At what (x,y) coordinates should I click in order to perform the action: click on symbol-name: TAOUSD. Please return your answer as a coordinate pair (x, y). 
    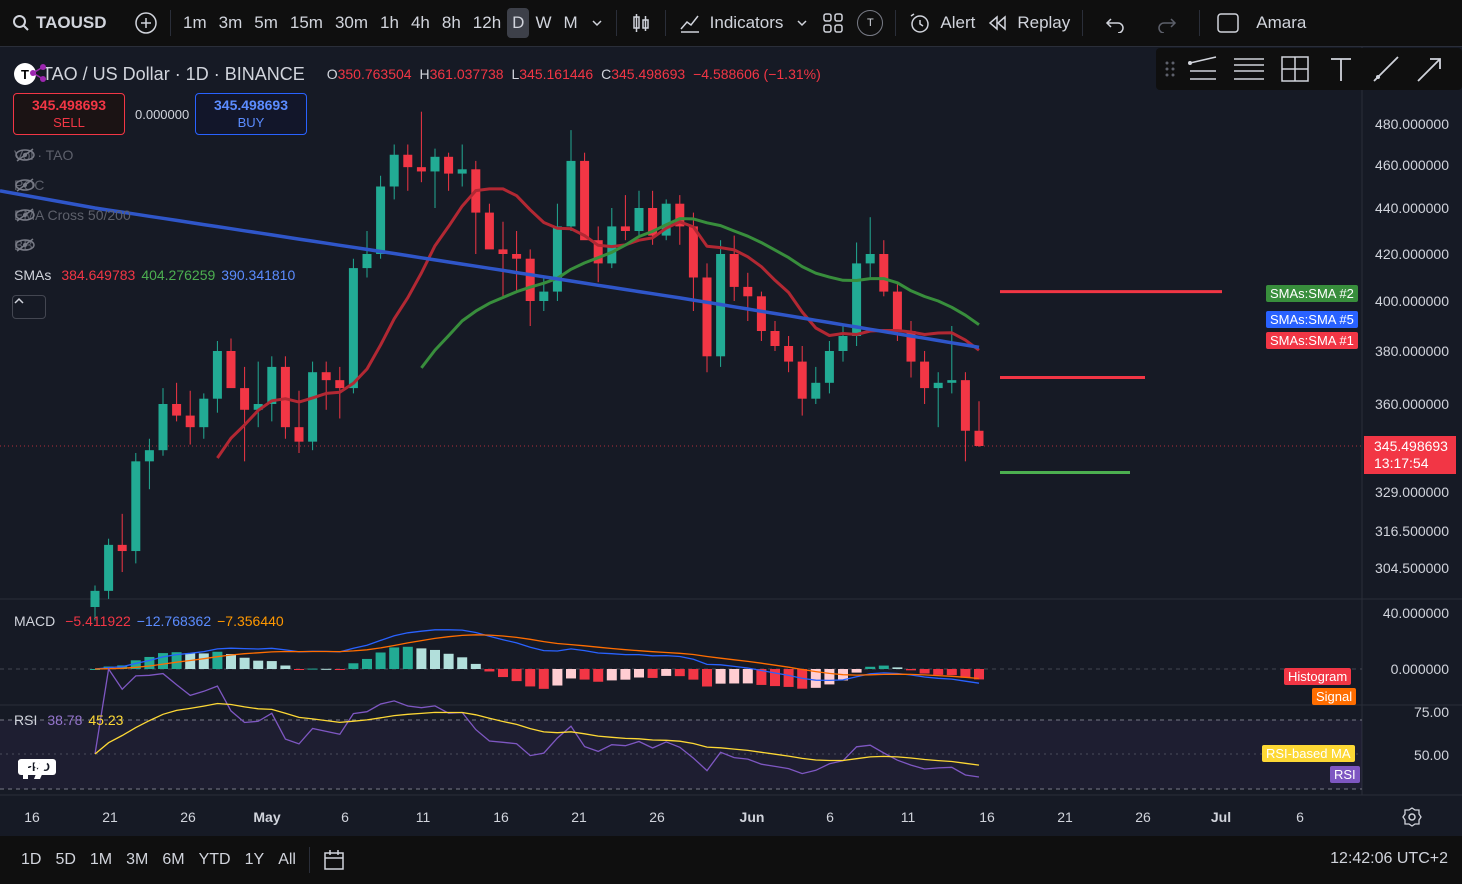
    Looking at the image, I should click on (71, 22).